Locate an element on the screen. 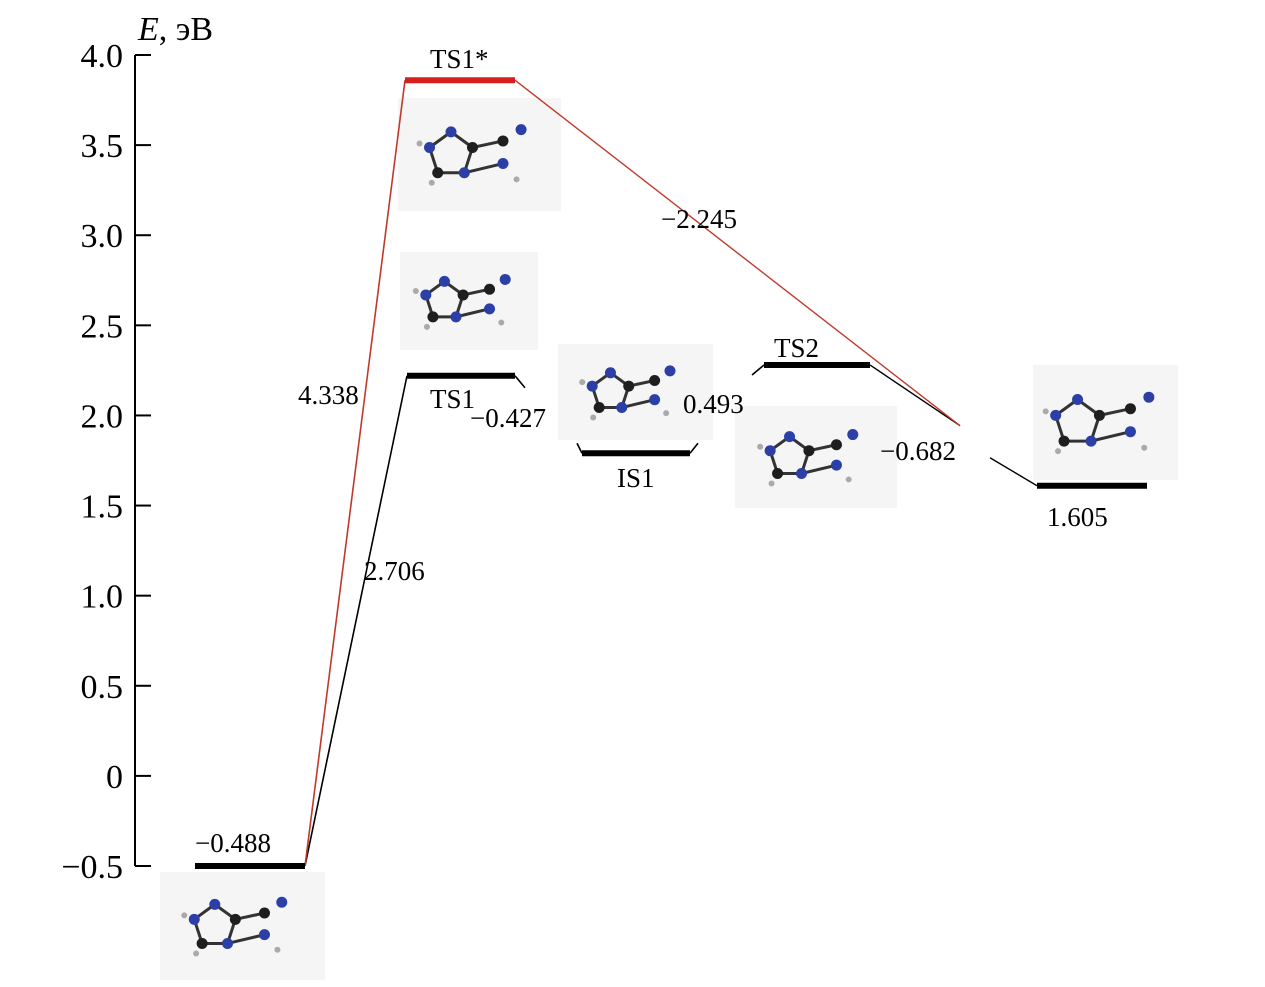 The image size is (1265, 987). y-axis-label: E, эВ is located at coordinates (175, 29).